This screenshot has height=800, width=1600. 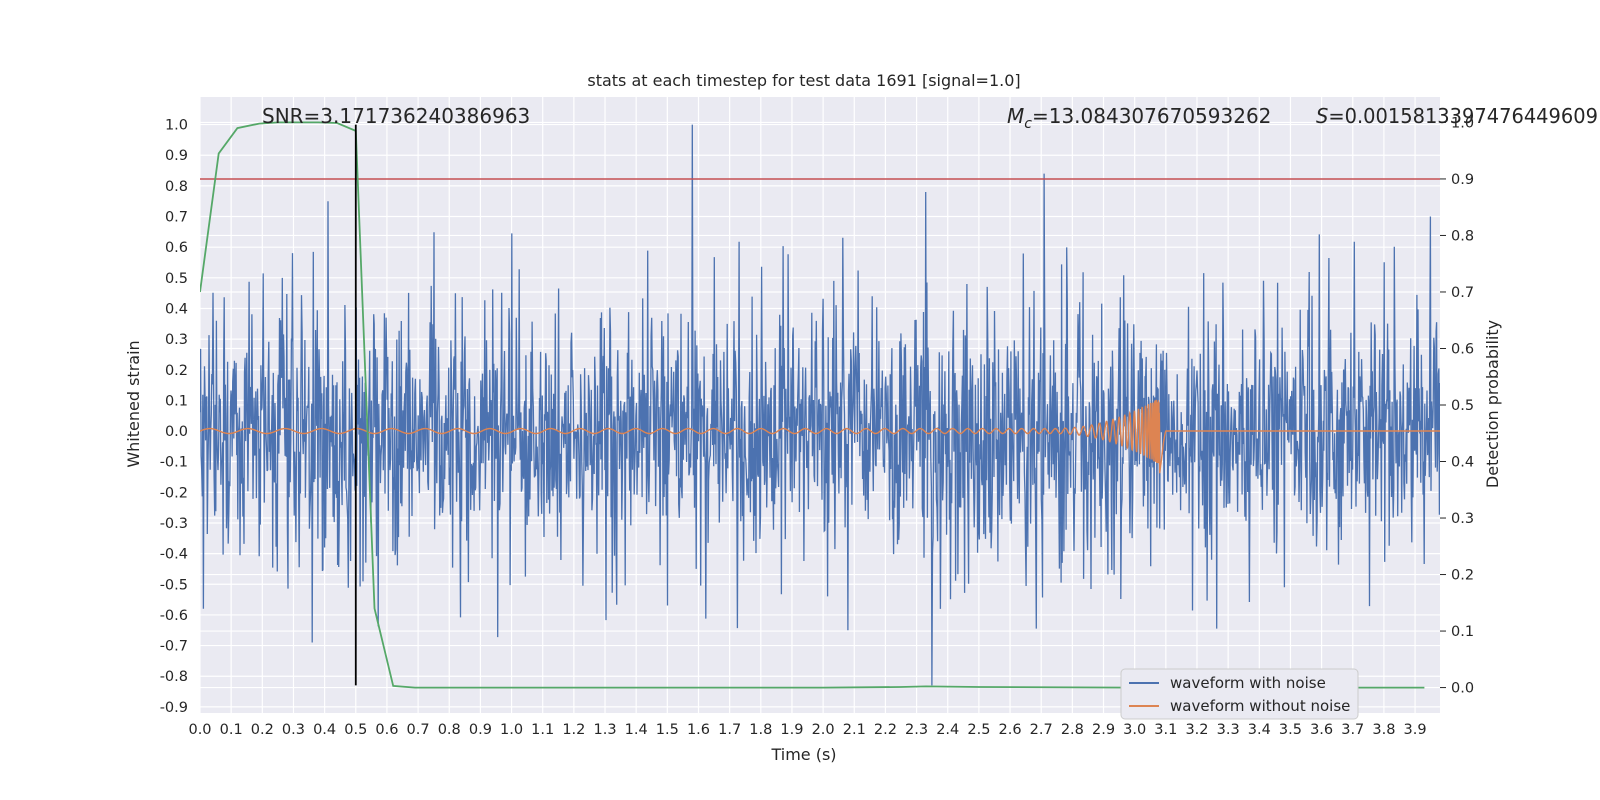 I want to click on left-y-tick-label: 0.6, so click(x=176, y=248).